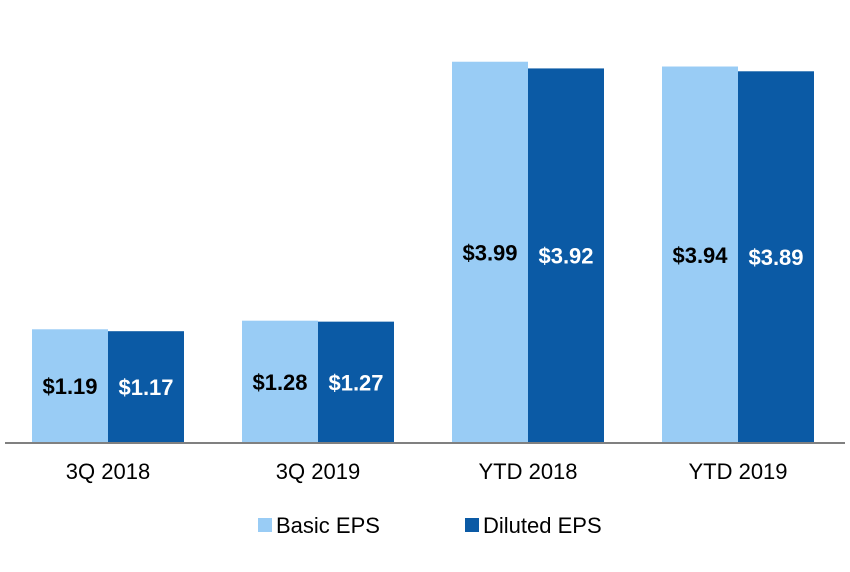 The image size is (850, 572). Describe the element at coordinates (427, 471) in the screenshot. I see `x-tick-labels: 3Q 2018 3Q 2019 YTD 2018 YTD 2019` at that location.